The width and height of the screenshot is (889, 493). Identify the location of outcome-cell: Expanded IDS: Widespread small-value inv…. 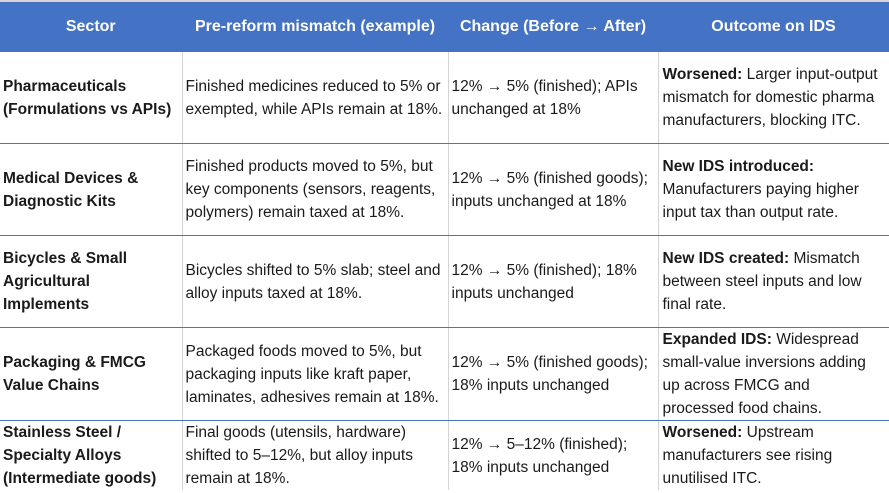
(773, 374).